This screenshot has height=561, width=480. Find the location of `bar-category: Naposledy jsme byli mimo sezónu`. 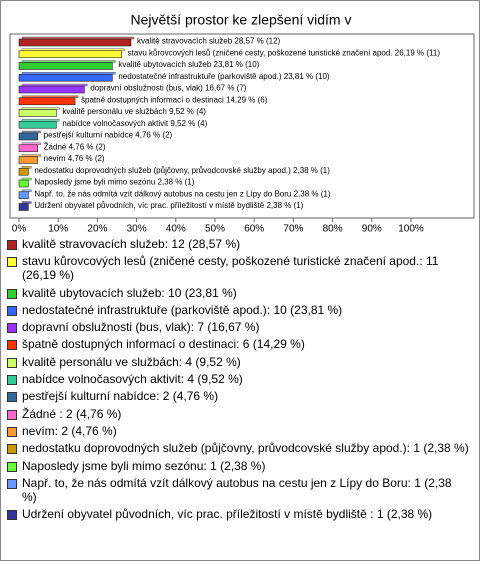

bar-category: Naposledy jsme byli mimo sezónu is located at coordinates (94, 182).